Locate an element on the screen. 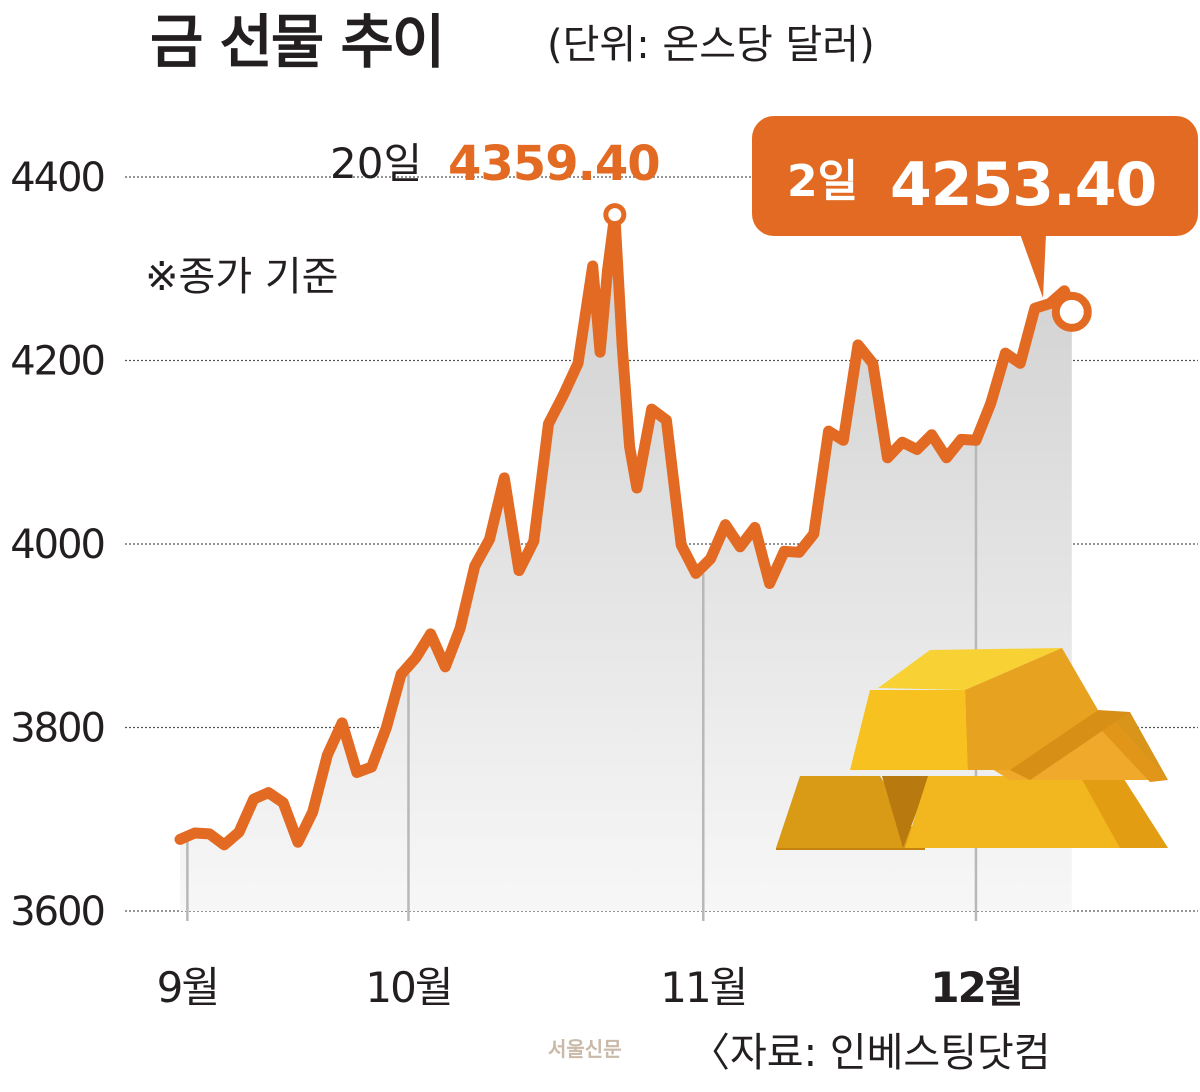 The height and width of the screenshot is (1092, 1200). point-markers is located at coordinates (847, 267).